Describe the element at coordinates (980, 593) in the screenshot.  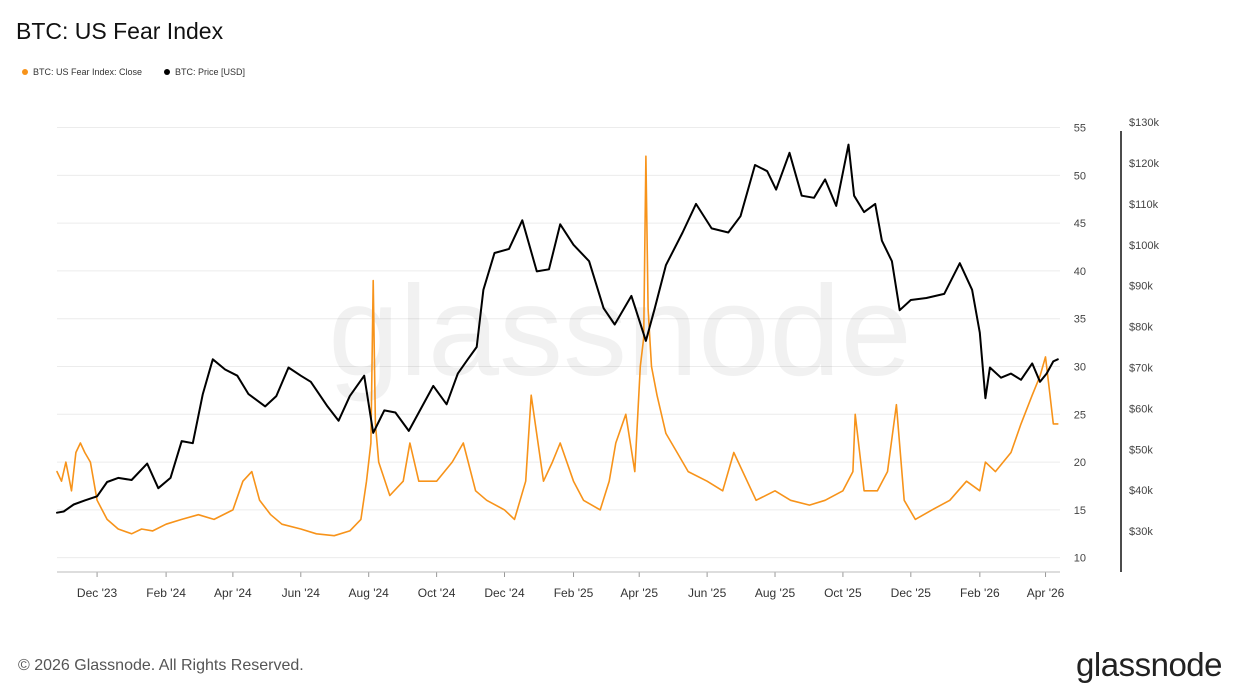
I see `x-tick-label: Feb '26` at that location.